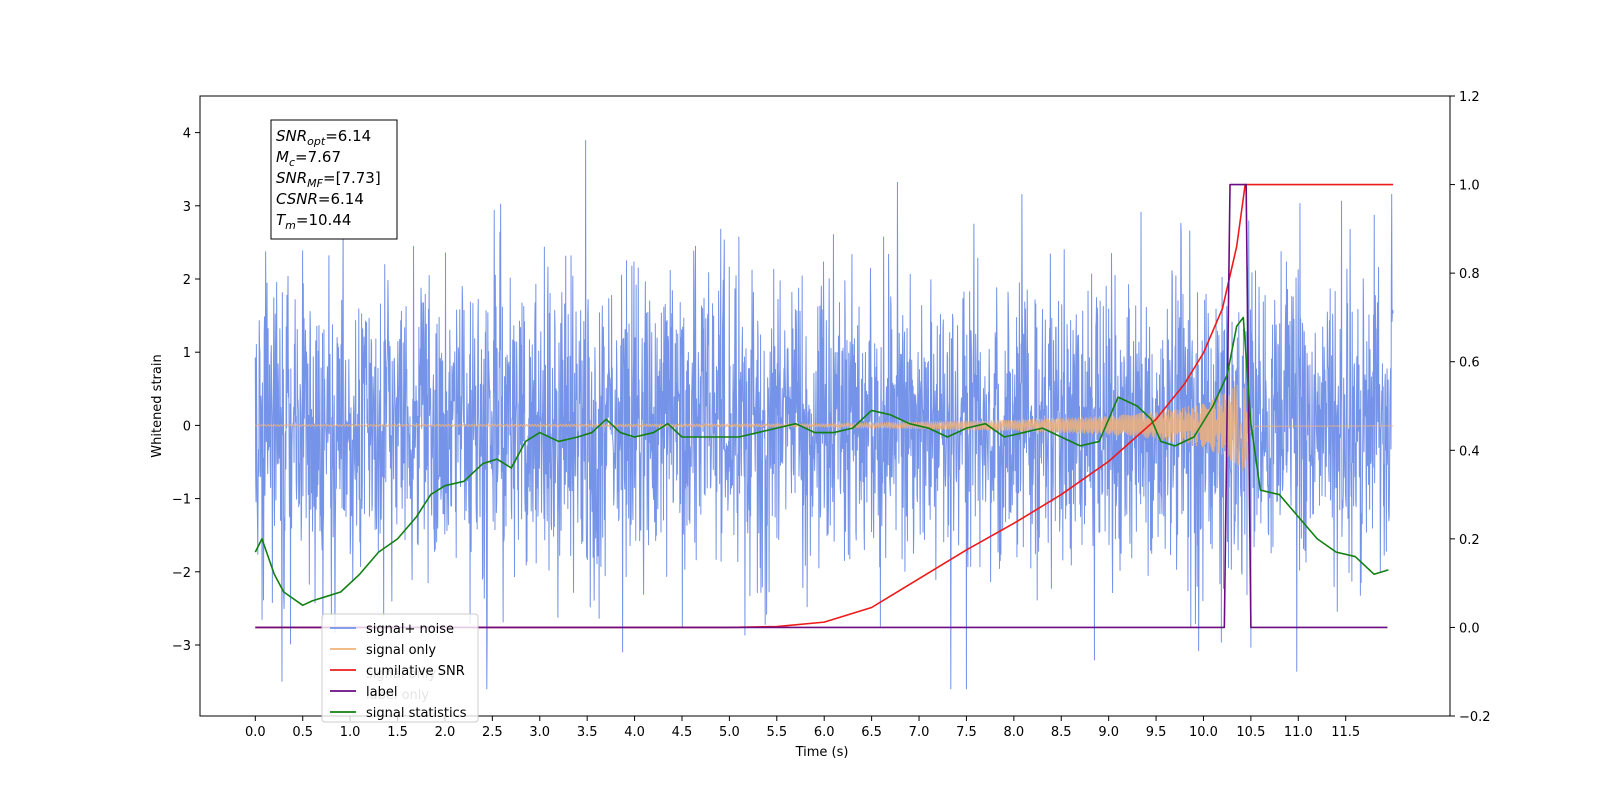  What do you see at coordinates (1013, 732) in the screenshot?
I see `x-tick-label: 8.0` at bounding box center [1013, 732].